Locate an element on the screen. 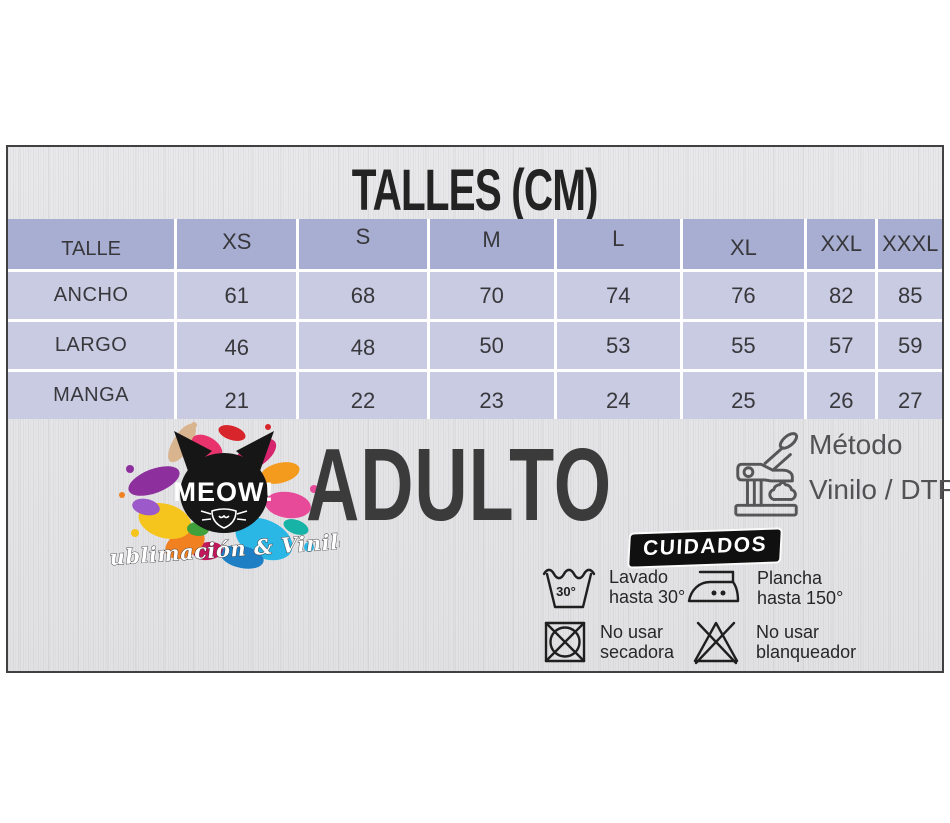 The image size is (950, 823). table-cell: 70 is located at coordinates (491, 295).